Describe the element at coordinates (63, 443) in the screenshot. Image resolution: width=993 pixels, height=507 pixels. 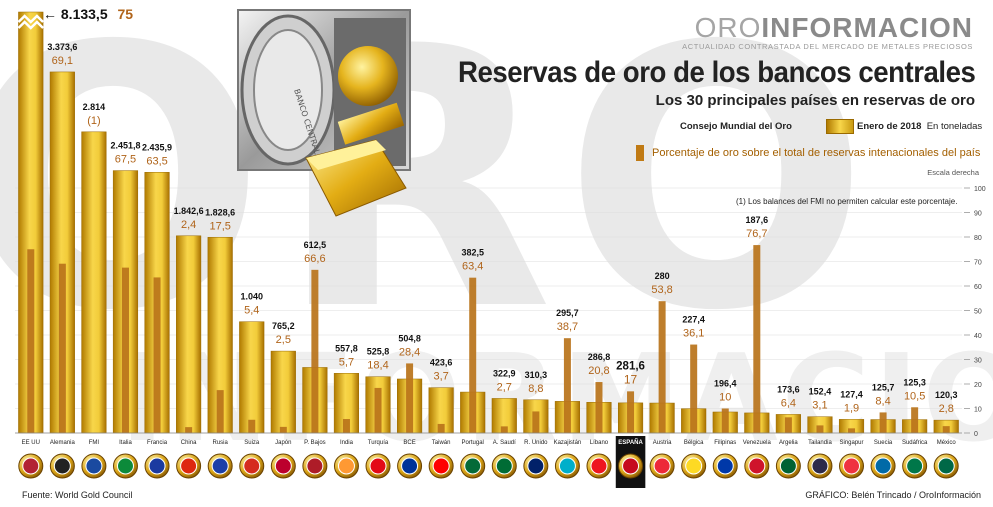
I see `category-label: Alemania` at that location.